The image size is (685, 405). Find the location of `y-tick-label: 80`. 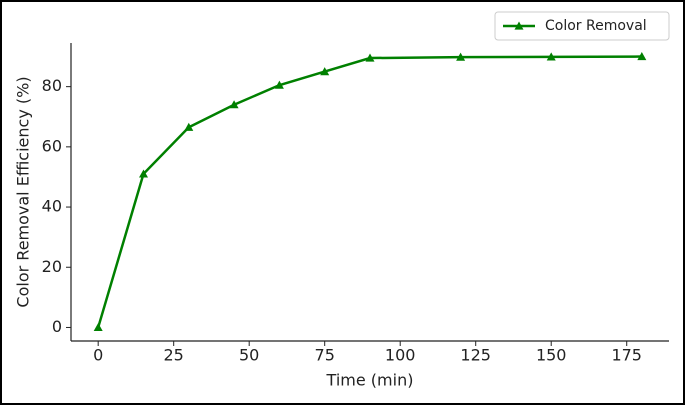

y-tick-label: 80 is located at coordinates (52, 85).